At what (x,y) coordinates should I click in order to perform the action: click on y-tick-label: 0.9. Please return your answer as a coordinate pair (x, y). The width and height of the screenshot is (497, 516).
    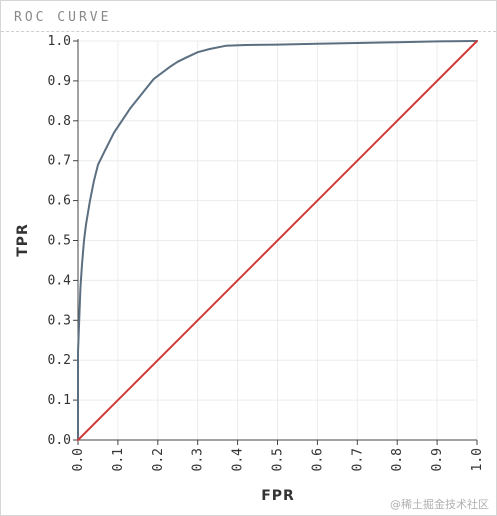
    Looking at the image, I should click on (59, 81).